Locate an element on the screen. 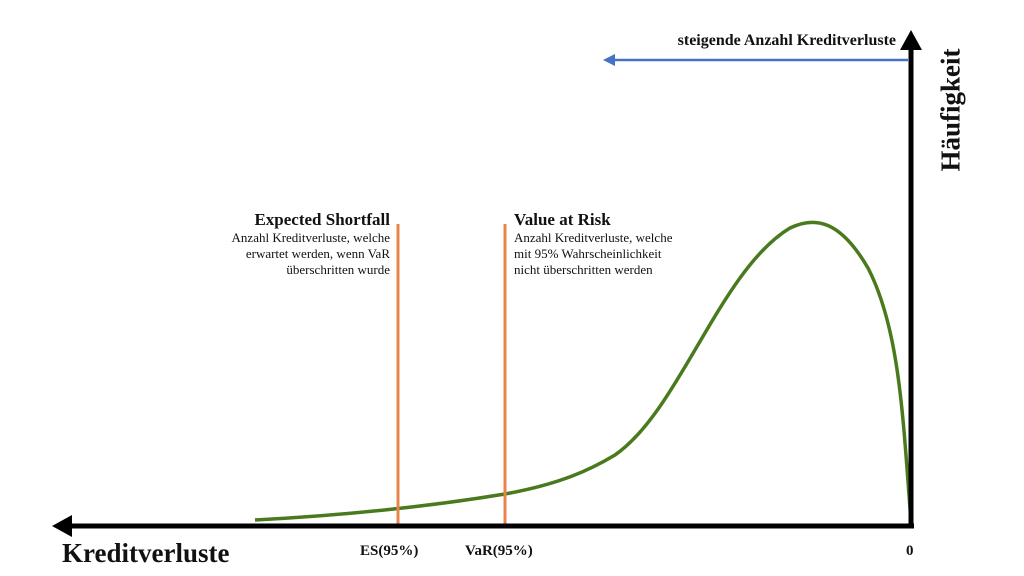 Image resolution: width=1024 pixels, height=576 pixels. increasing-losses-label: steigende Anzahl Kreditverluste is located at coordinates (786, 40).